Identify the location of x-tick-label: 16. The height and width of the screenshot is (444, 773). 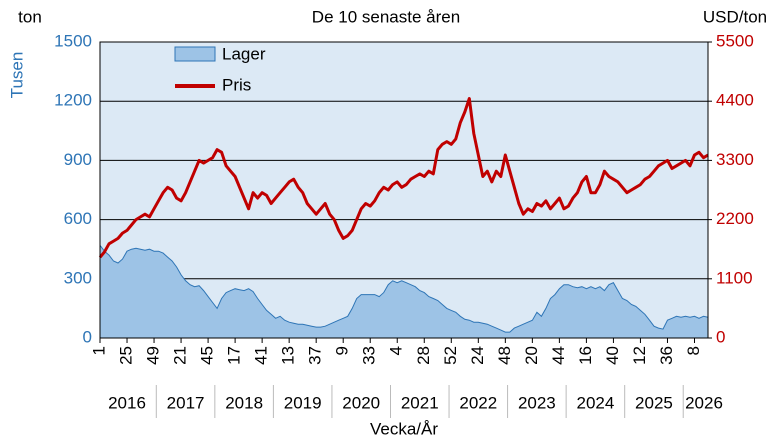
(585, 355).